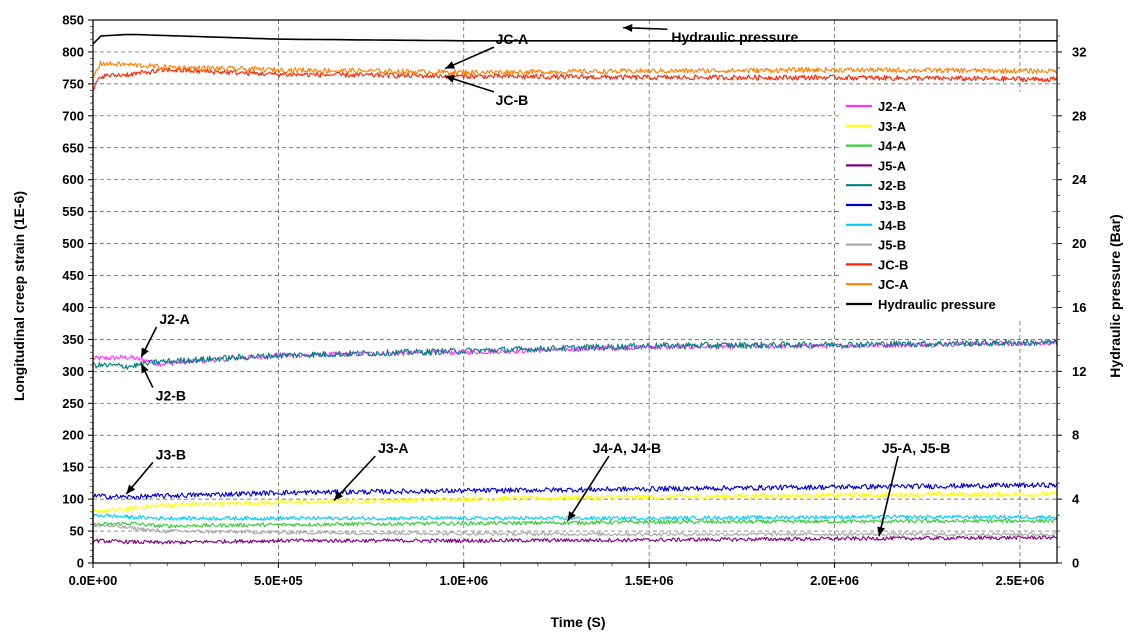 The width and height of the screenshot is (1131, 632). I want to click on series-line-j4-a, so click(575, 540).